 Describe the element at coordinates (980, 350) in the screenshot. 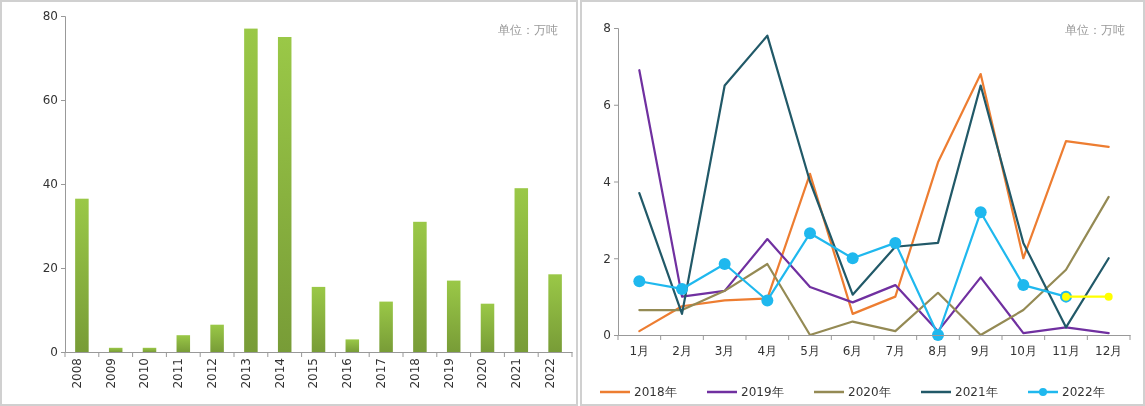

I see `x-tick-label: 9月` at that location.